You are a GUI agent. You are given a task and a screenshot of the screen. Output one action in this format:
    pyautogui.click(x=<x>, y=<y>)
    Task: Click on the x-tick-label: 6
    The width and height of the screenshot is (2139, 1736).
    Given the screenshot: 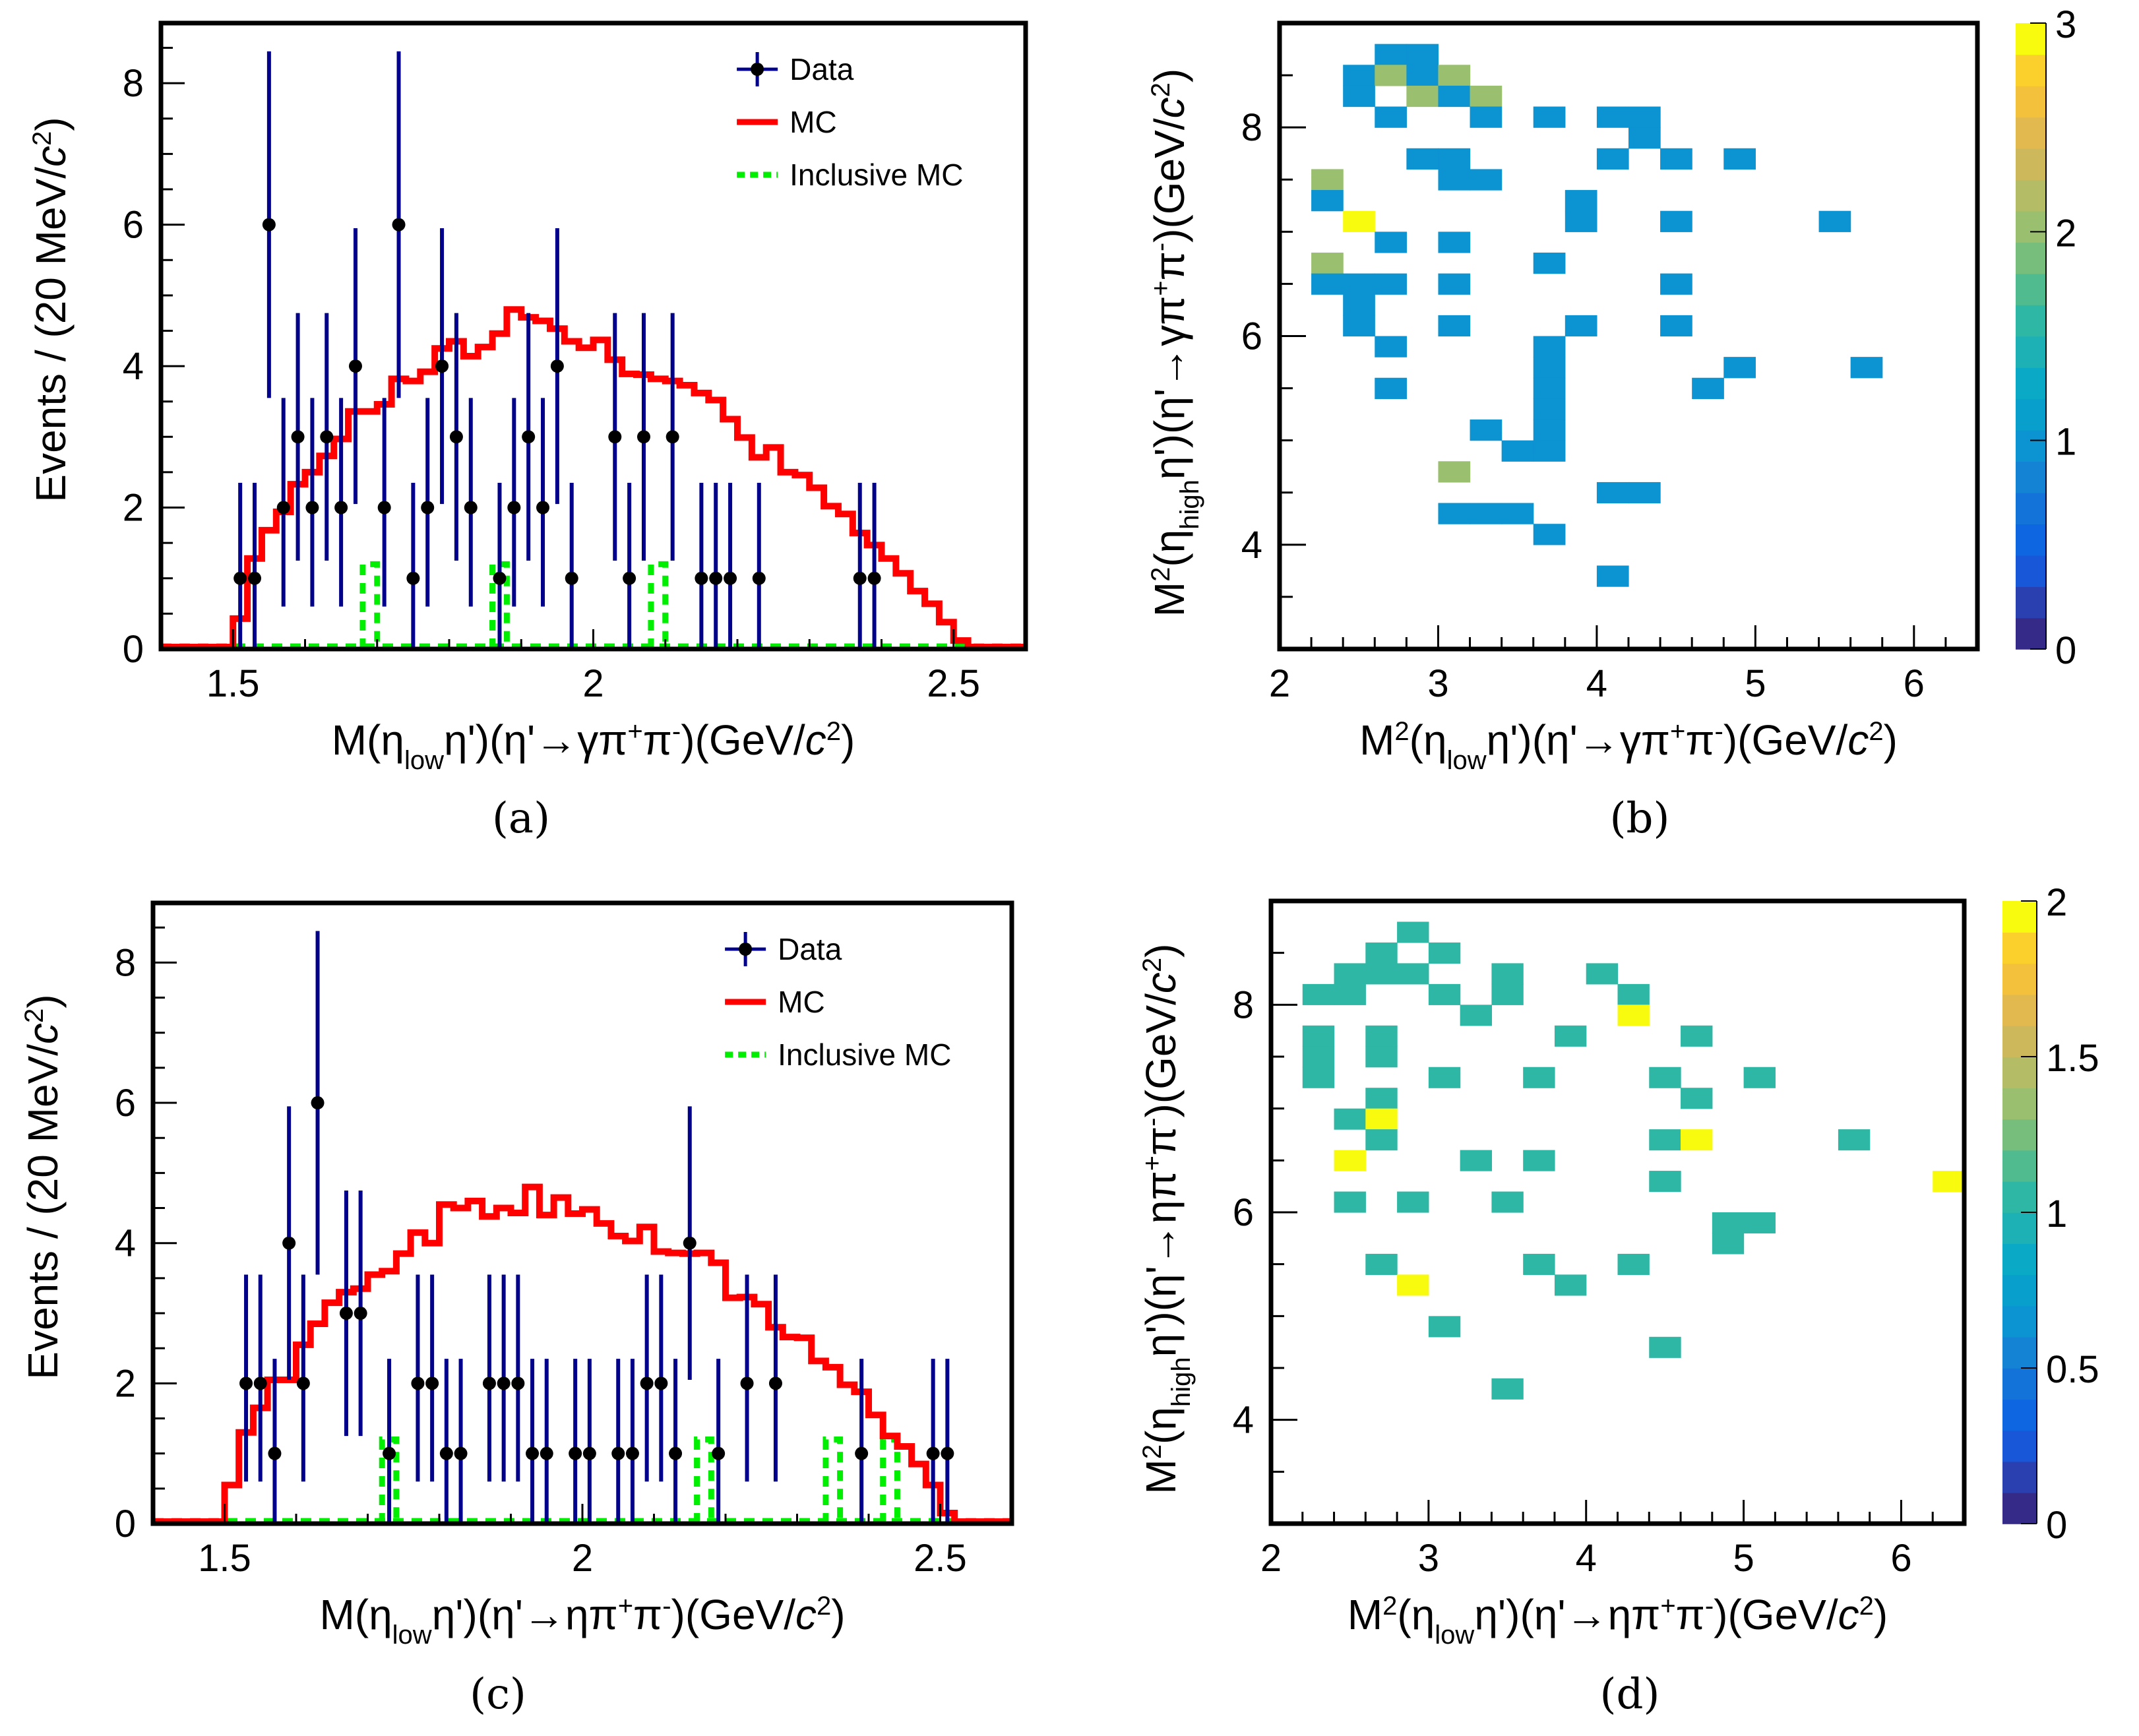 What is the action you would take?
    pyautogui.click(x=1914, y=683)
    